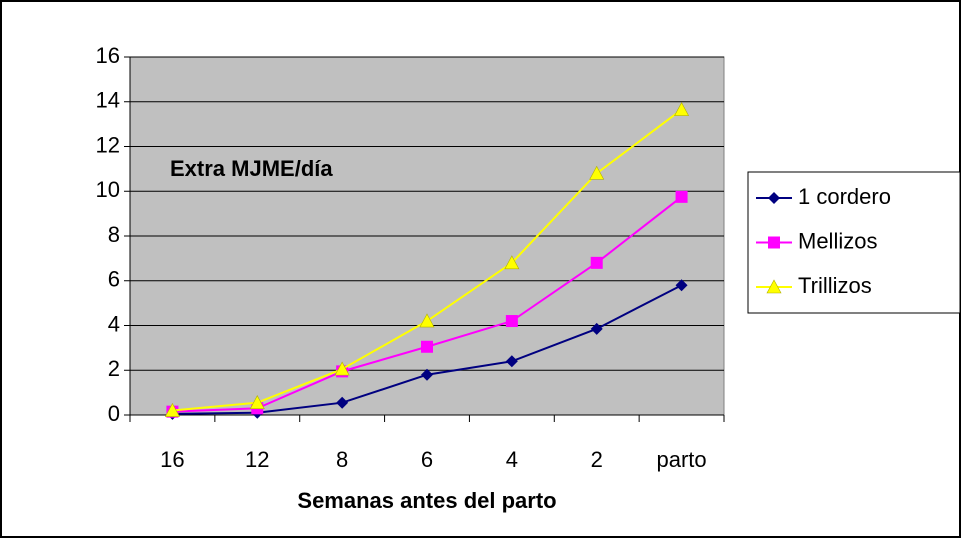  Describe the element at coordinates (835, 285) in the screenshot. I see `legend-label: Trillizos` at that location.